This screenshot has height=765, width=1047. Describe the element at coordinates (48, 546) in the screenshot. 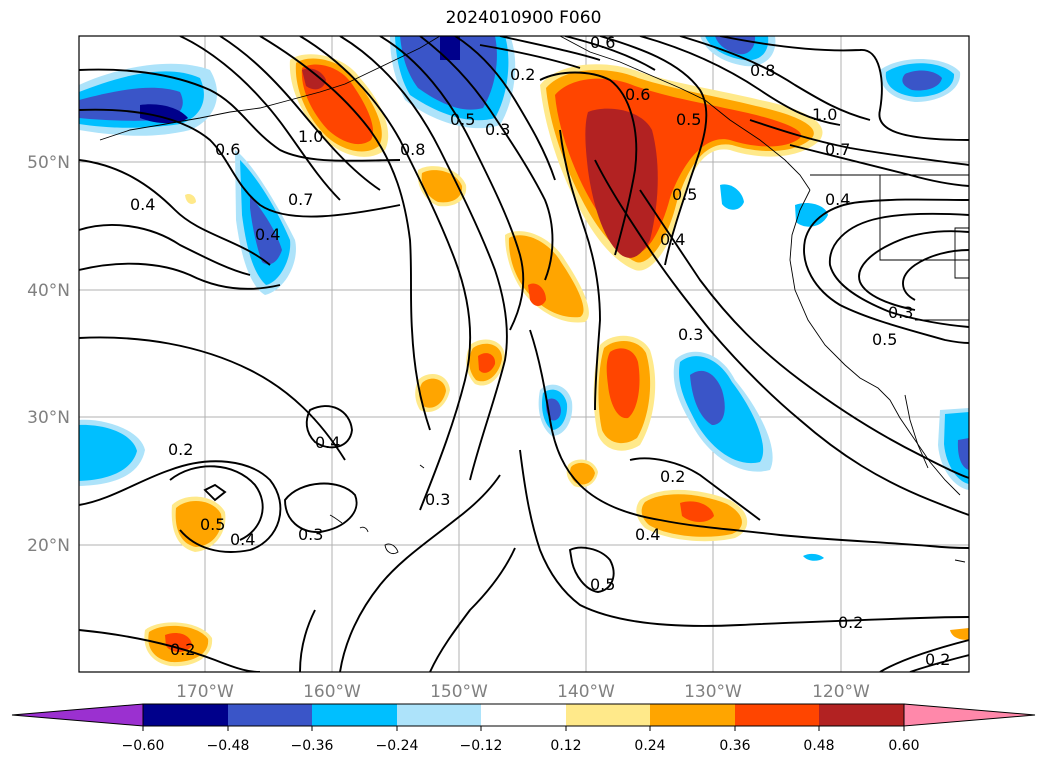

I see `lat-label: 20°N` at that location.